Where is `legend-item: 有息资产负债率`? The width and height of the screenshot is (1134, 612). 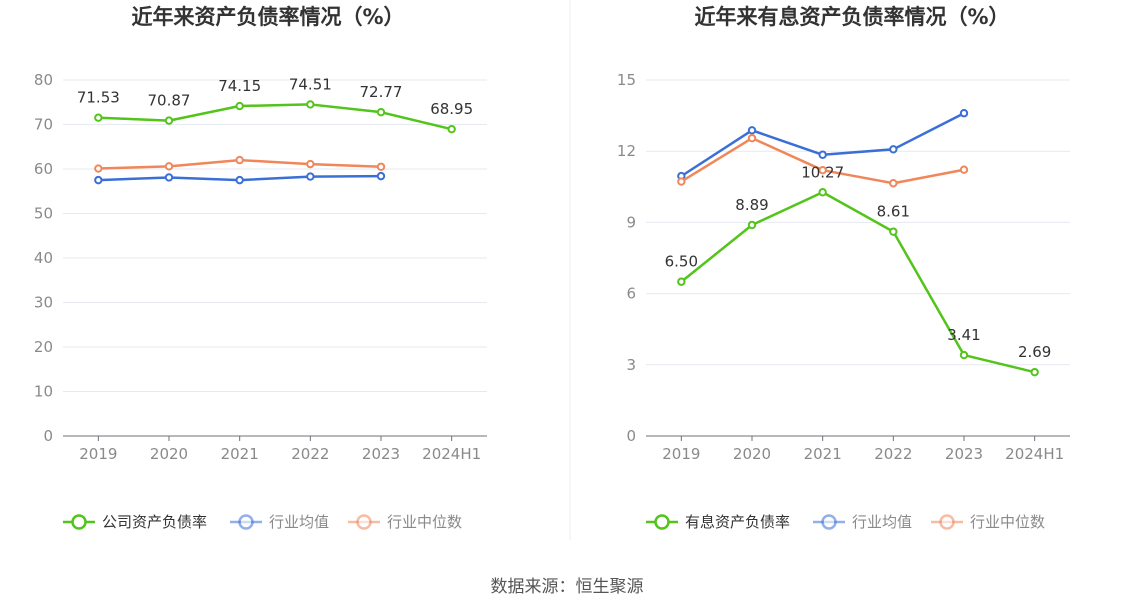 legend-item: 有息资产负债率 is located at coordinates (718, 522).